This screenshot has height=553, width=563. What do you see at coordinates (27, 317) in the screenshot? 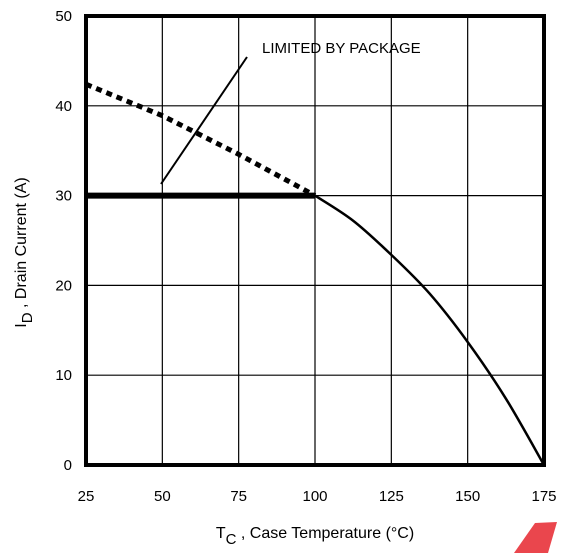
I see `y-axis-label-subscript: D` at bounding box center [27, 317].